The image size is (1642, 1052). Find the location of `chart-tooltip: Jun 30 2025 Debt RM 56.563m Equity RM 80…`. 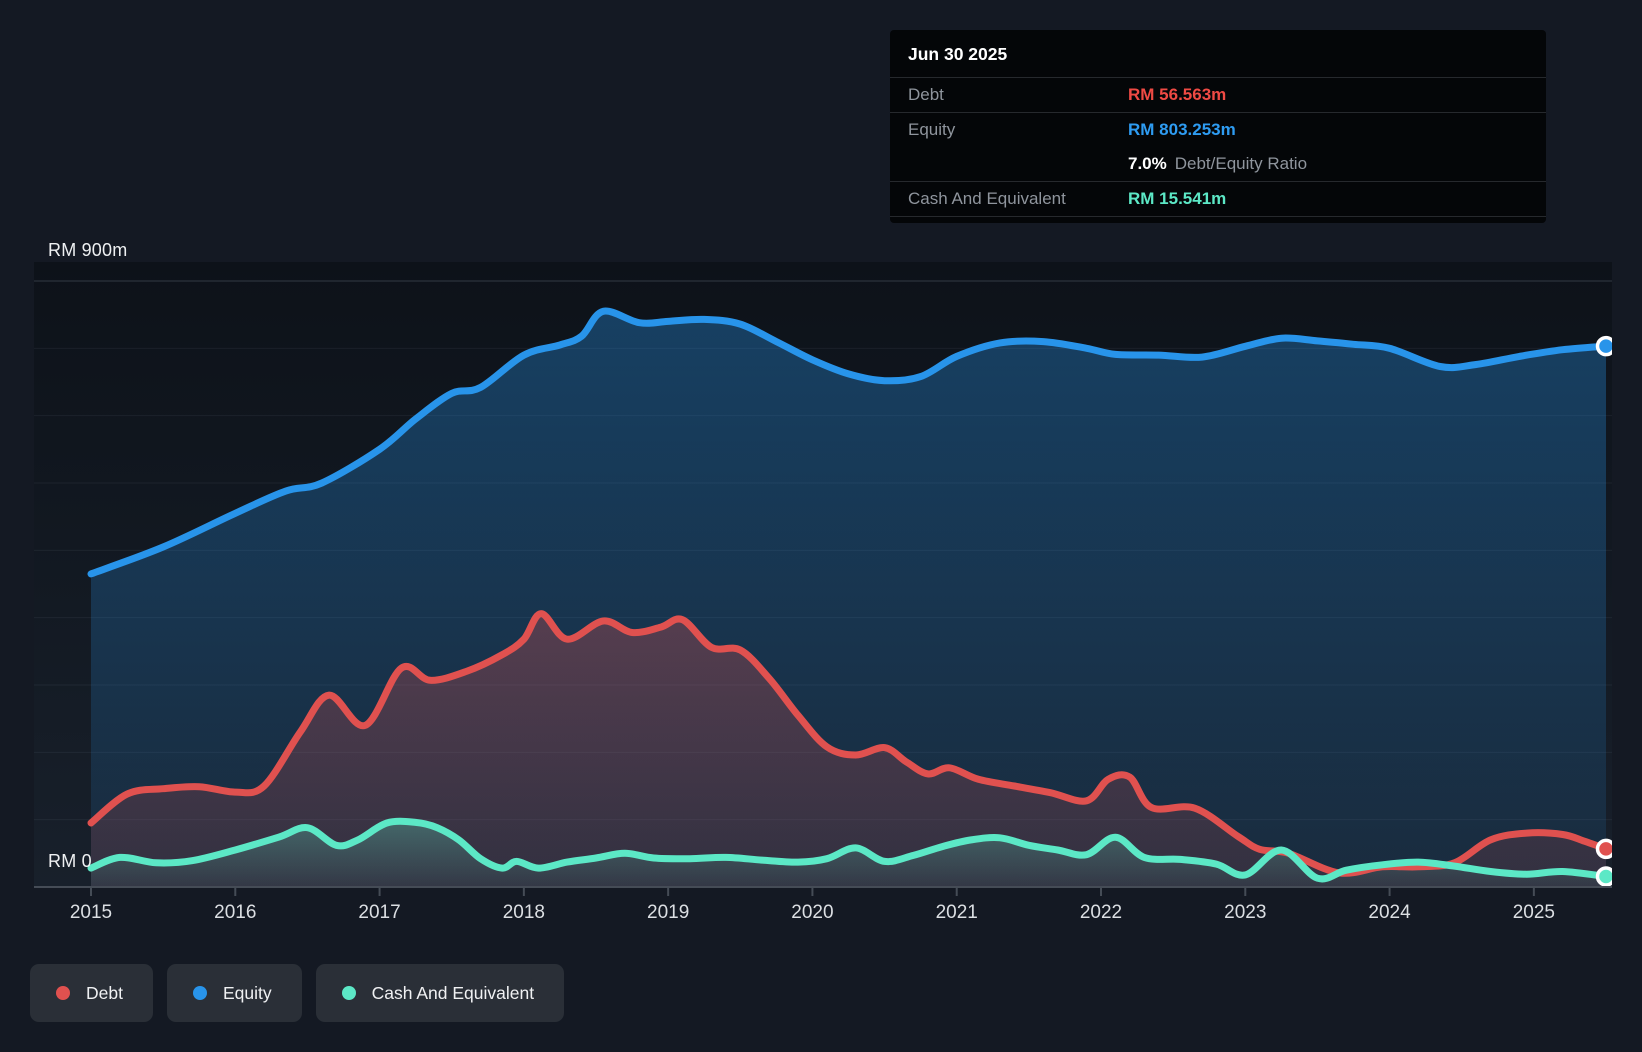

chart-tooltip: Jun 30 2025 Debt RM 56.563m Equity RM 80… is located at coordinates (1218, 126).